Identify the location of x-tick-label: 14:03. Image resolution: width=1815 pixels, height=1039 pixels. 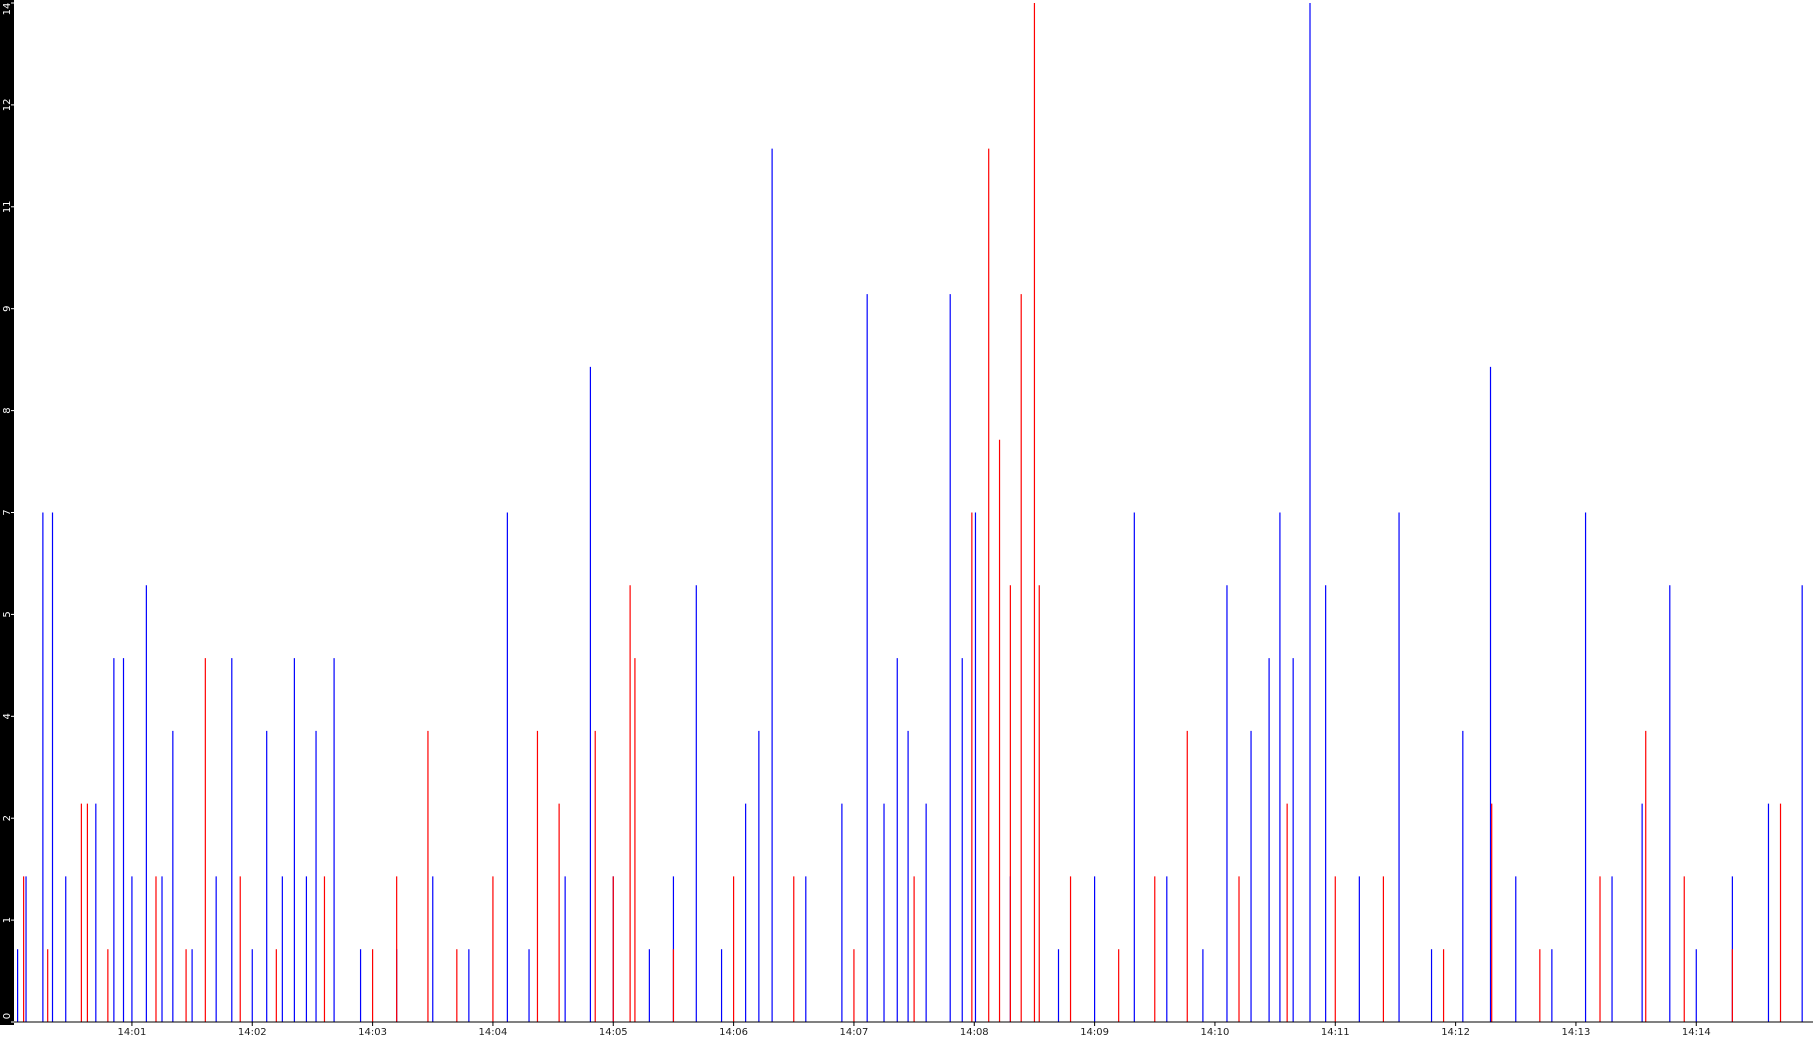
(372, 1032).